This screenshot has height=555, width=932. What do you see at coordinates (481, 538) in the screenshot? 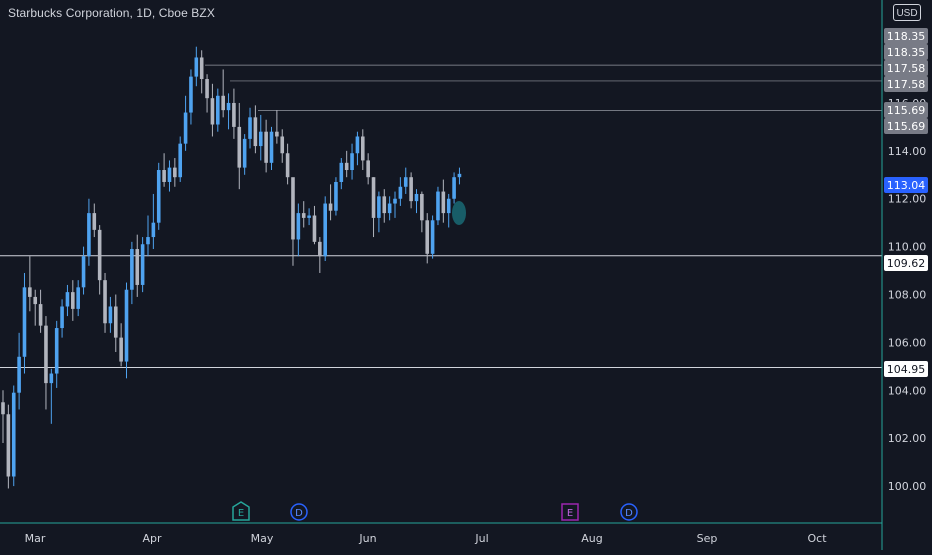
I see `x-axis-tick-label: Jul` at bounding box center [481, 538].